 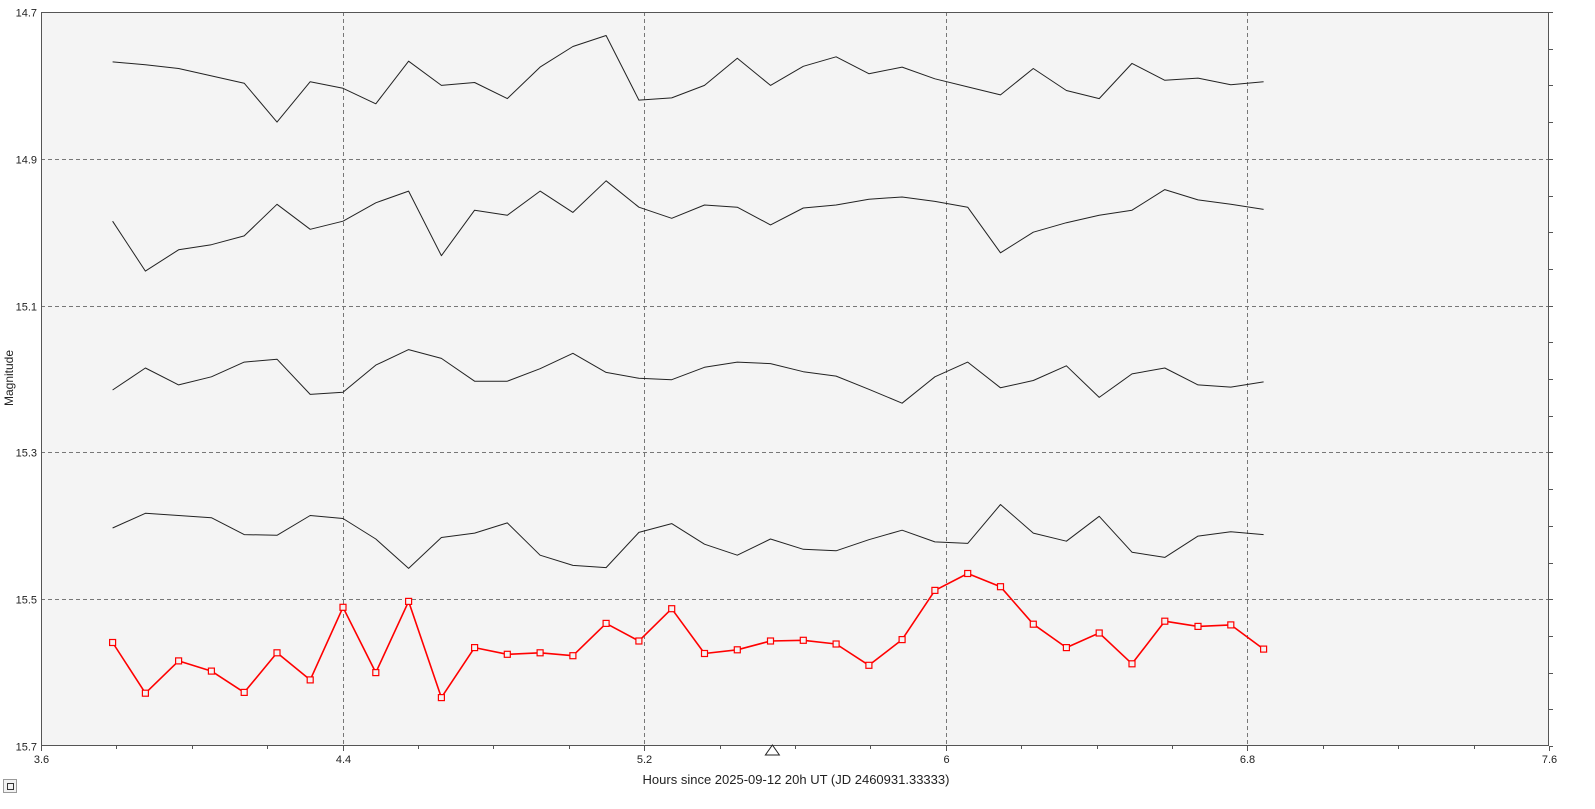 I want to click on x-tick-label: 3.6, so click(x=41, y=760).